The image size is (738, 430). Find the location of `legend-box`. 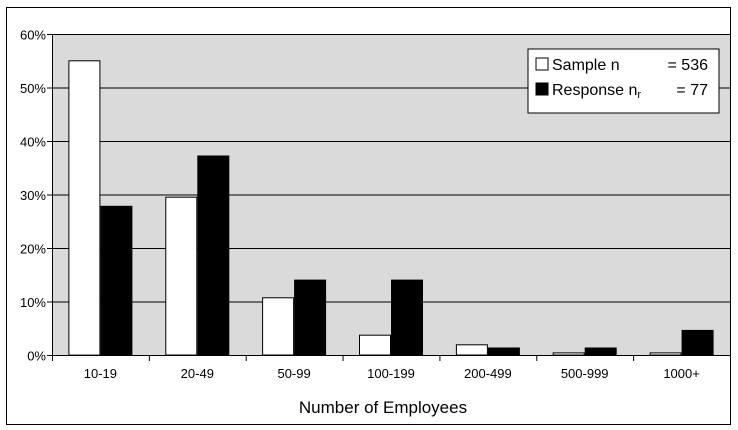

legend-box is located at coordinates (623, 81).